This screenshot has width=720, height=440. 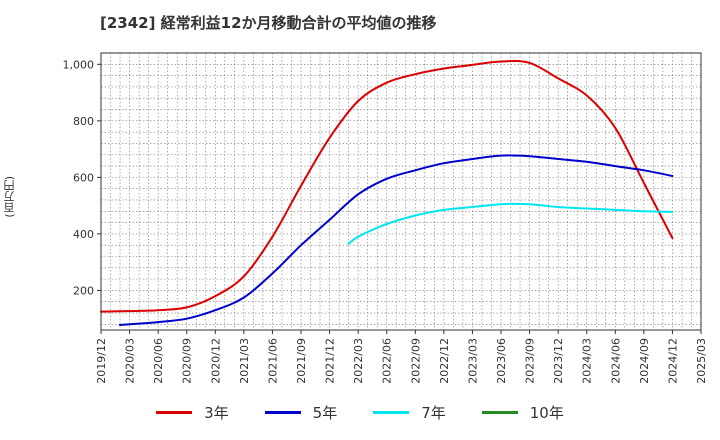 I want to click on x-tick-label: 2024/09, so click(x=644, y=361).